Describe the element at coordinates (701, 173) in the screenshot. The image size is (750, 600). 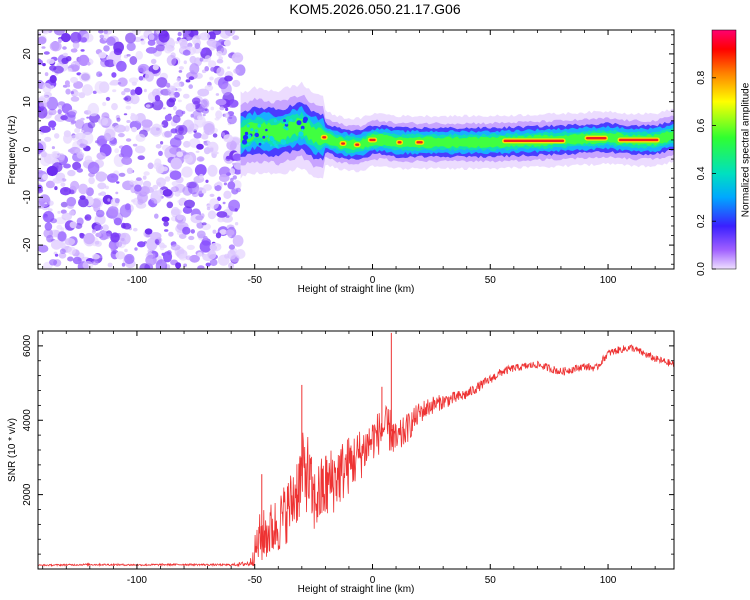
I see `colorbar-tick-label: 0.4` at that location.